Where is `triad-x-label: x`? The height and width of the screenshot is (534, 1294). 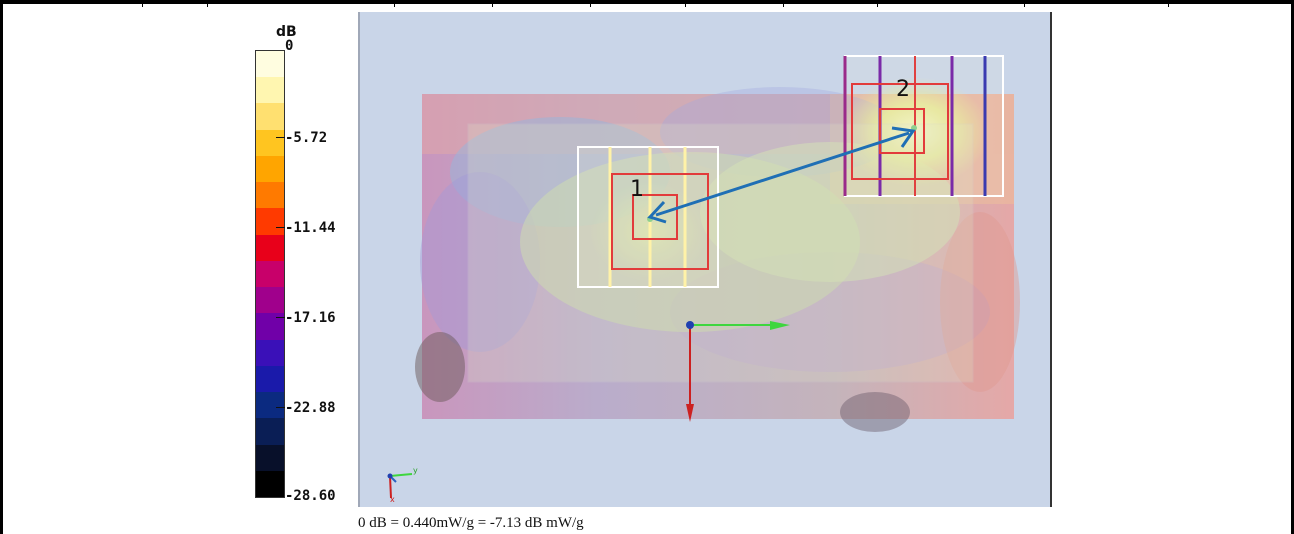 triad-x-label: x is located at coordinates (392, 499).